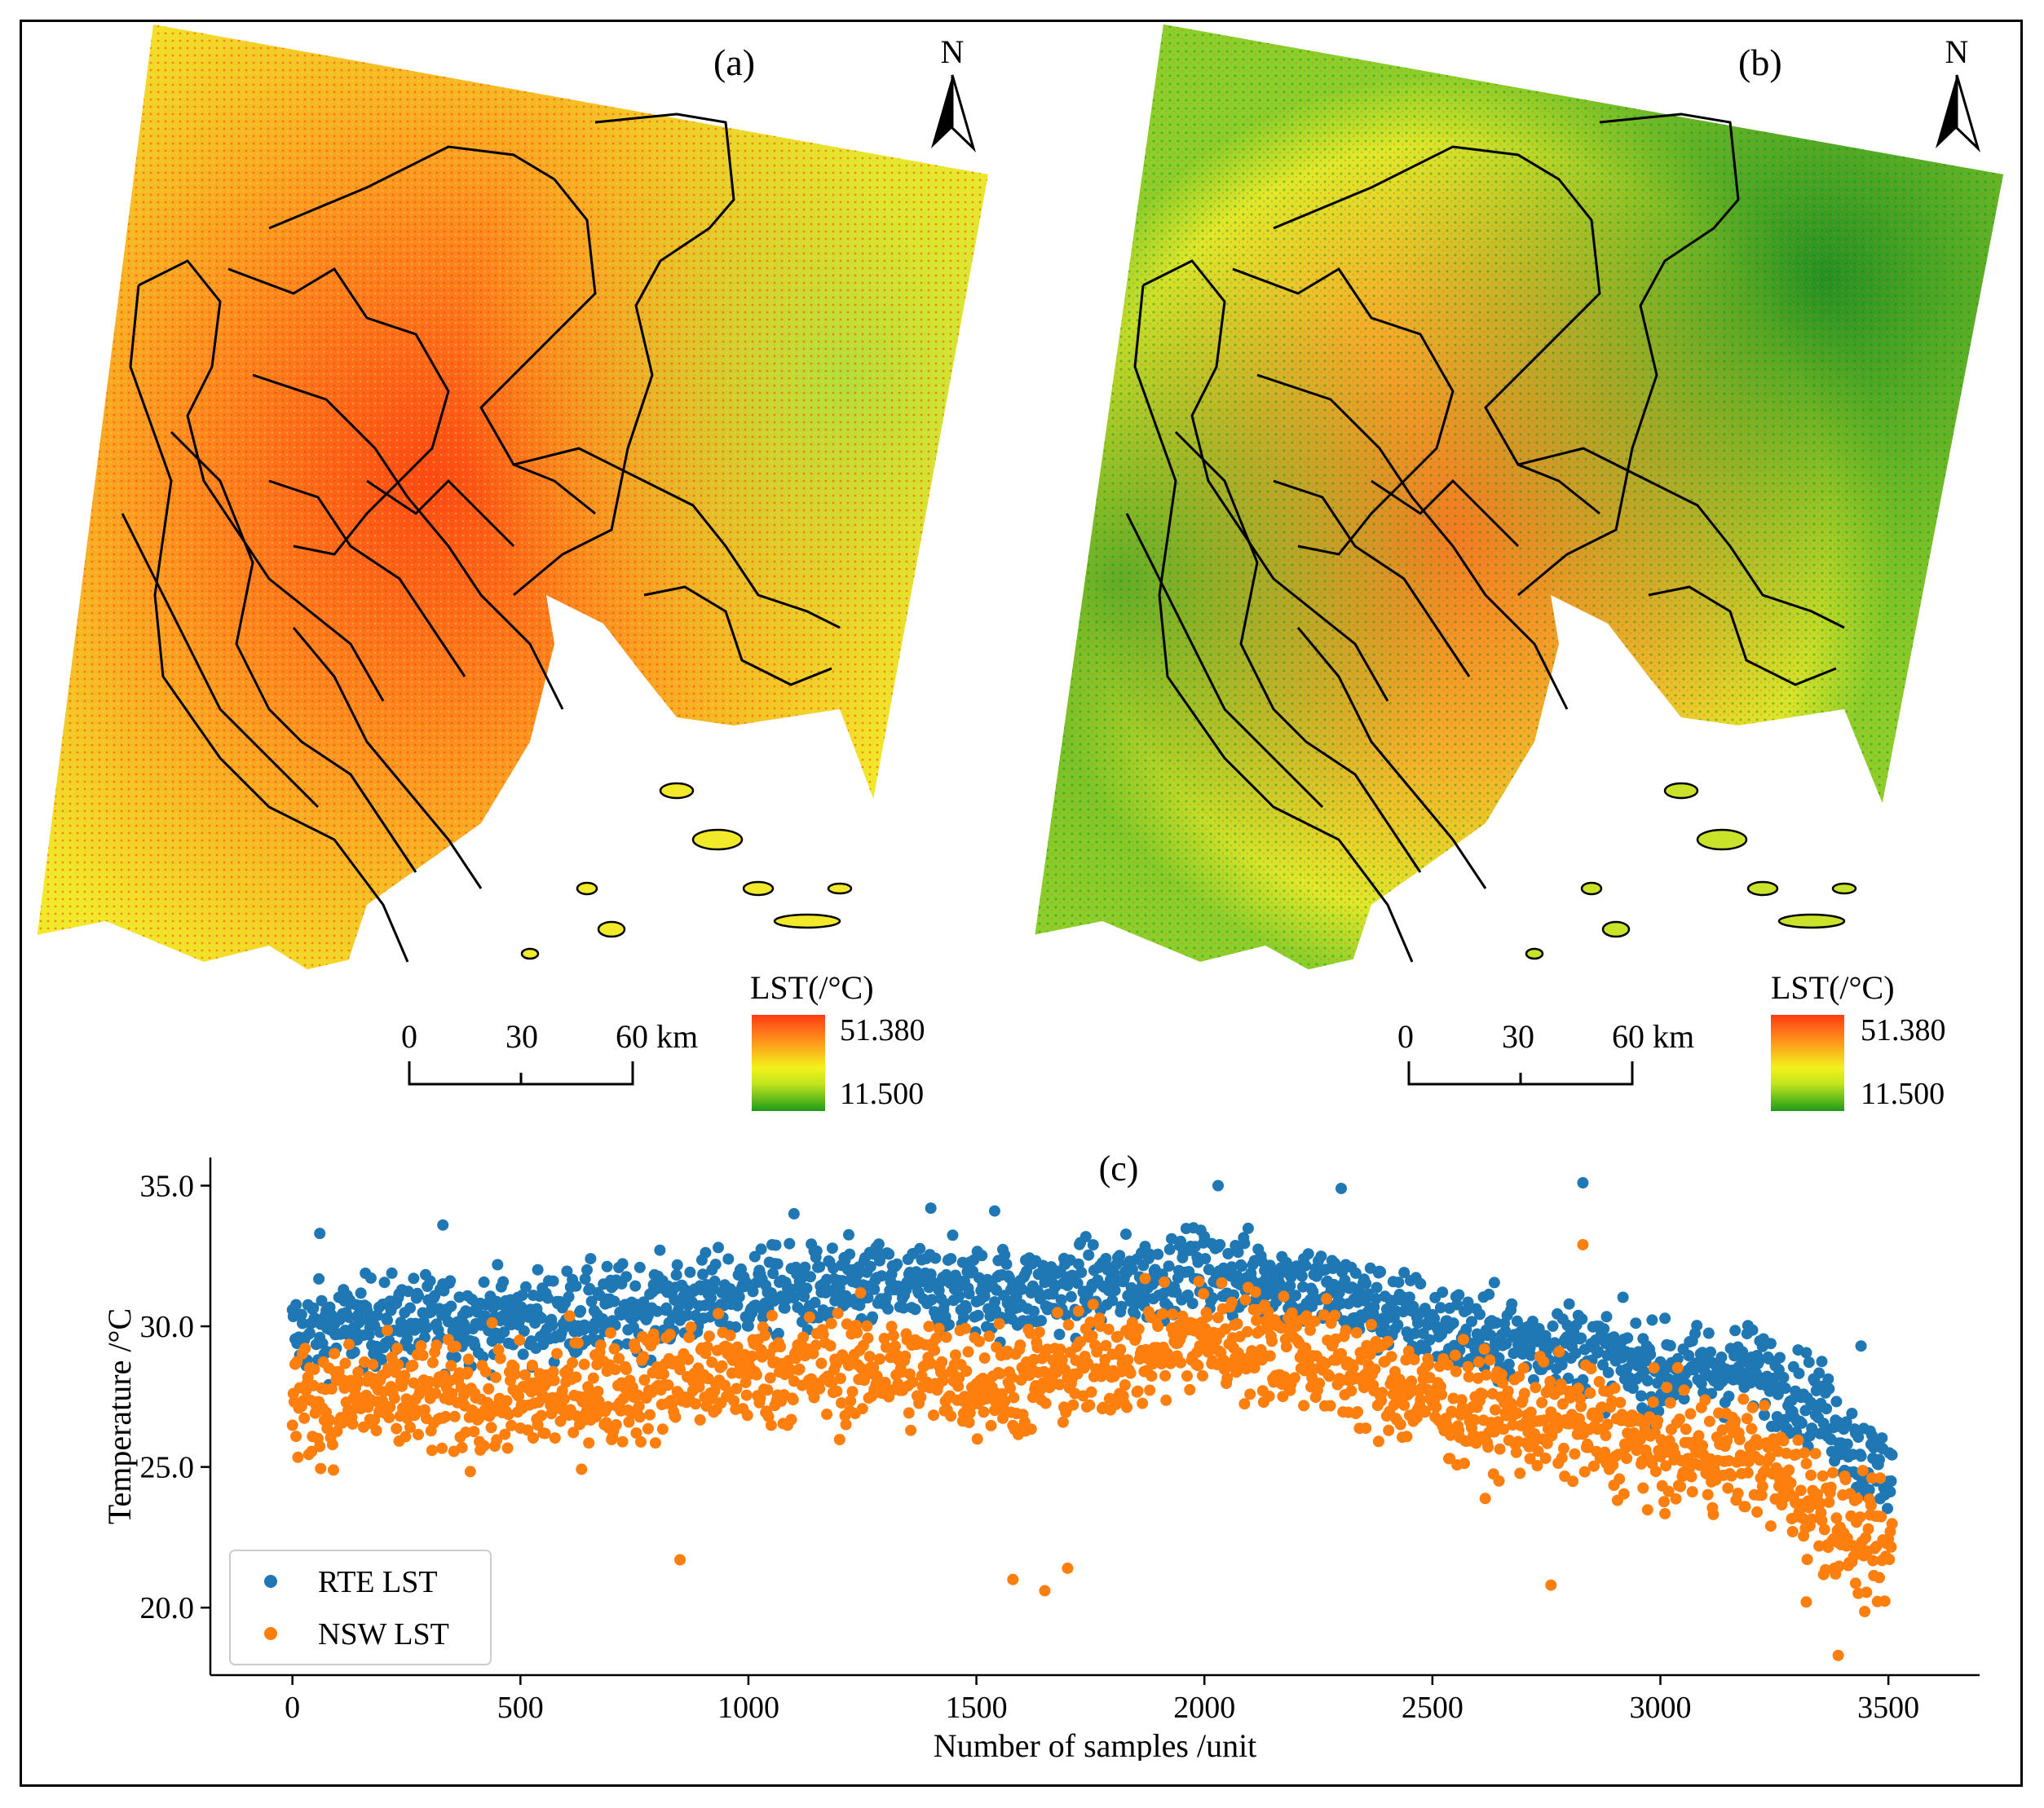 This screenshot has height=1808, width=2044. I want to click on legend-min-a: 11.500, so click(883, 1094).